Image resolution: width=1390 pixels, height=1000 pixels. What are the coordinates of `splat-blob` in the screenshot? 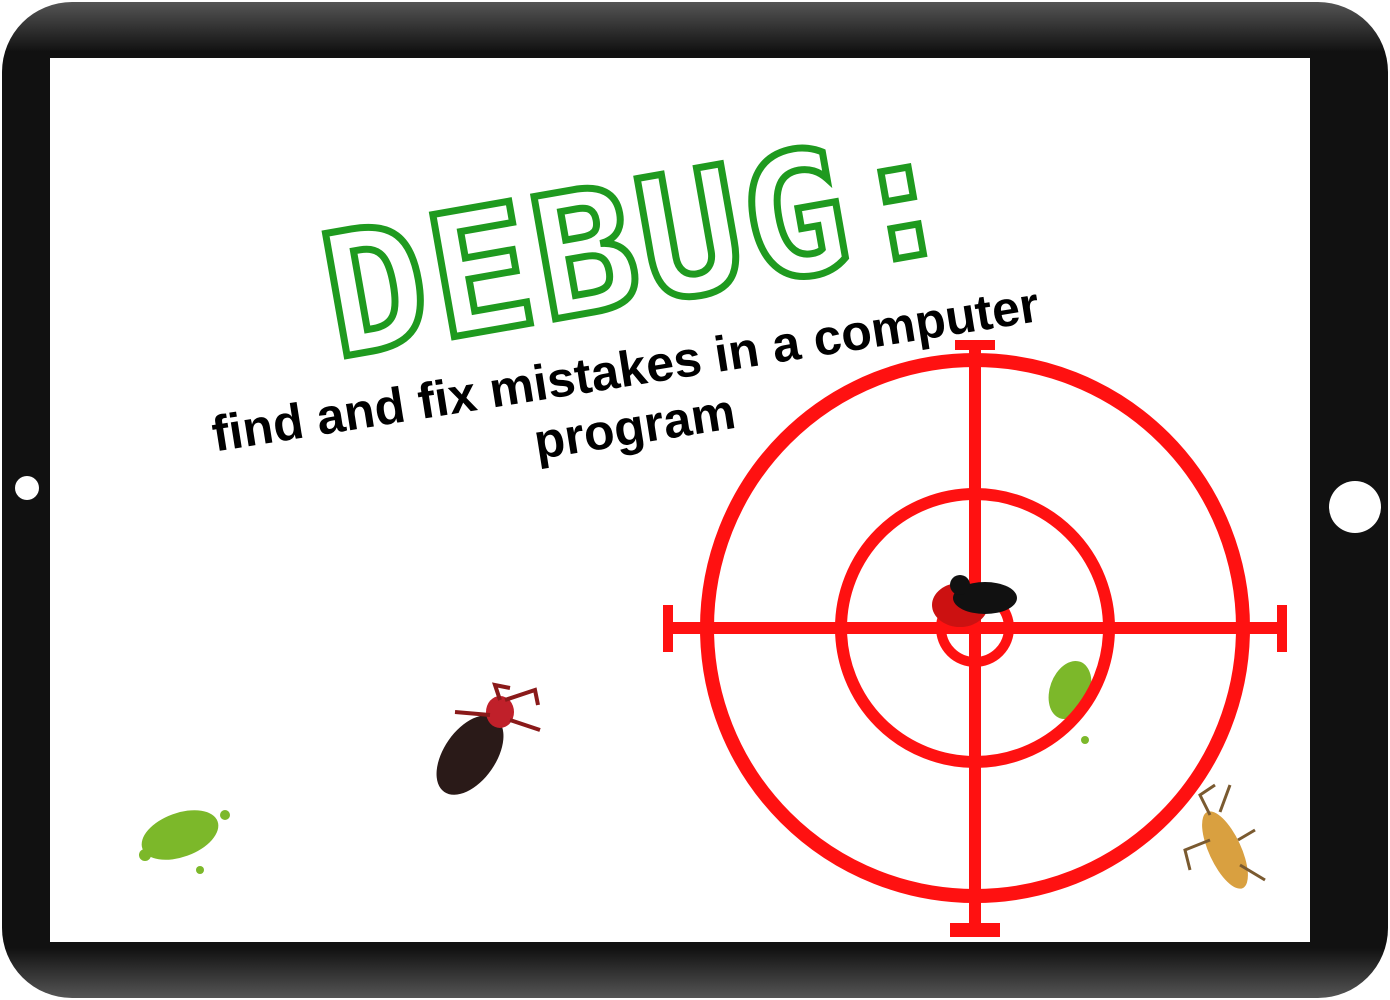 It's located at (180, 835).